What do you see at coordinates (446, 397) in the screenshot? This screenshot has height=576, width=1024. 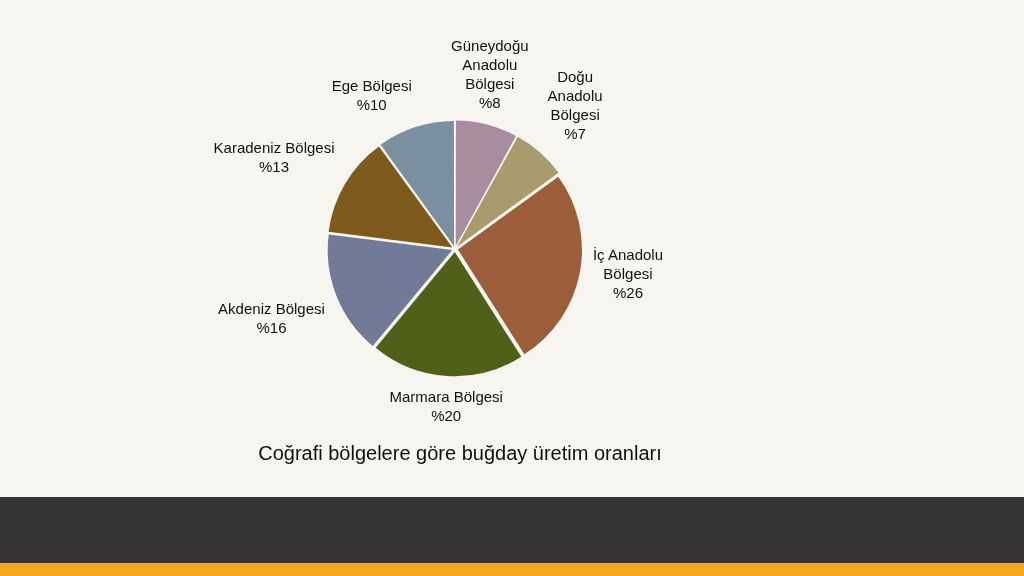 I see `slice-label: Marmara Bölgesi` at bounding box center [446, 397].